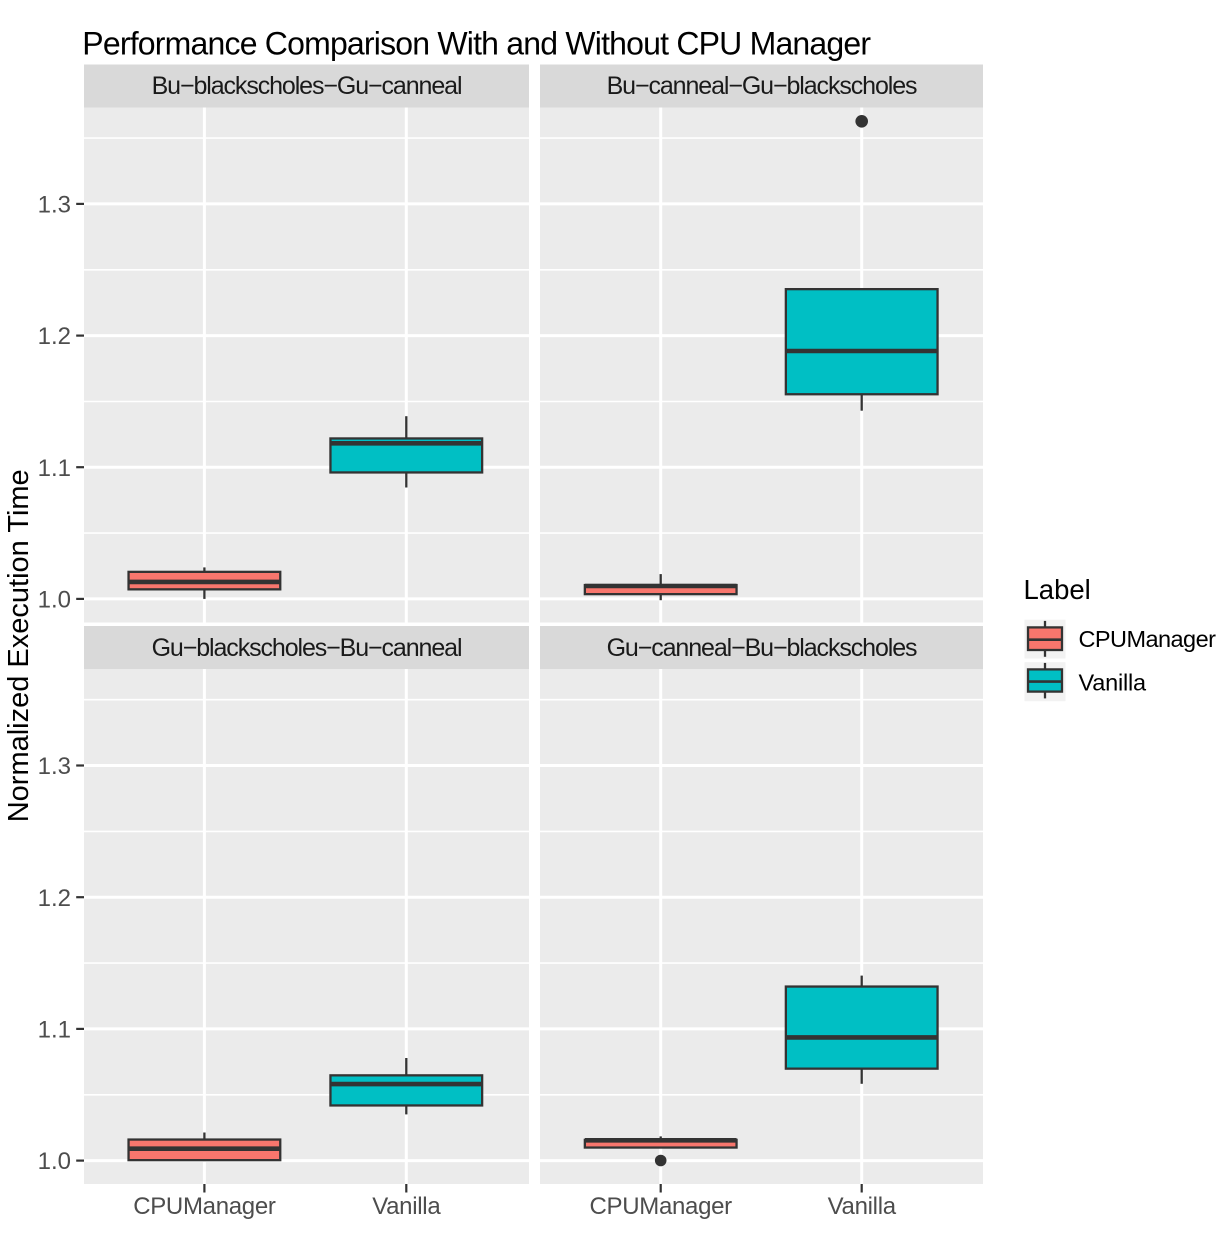 The width and height of the screenshot is (1220, 1238). What do you see at coordinates (762, 648) in the screenshot?
I see `svg-text: Gu−canneal−Bu−blackscholes` at bounding box center [762, 648].